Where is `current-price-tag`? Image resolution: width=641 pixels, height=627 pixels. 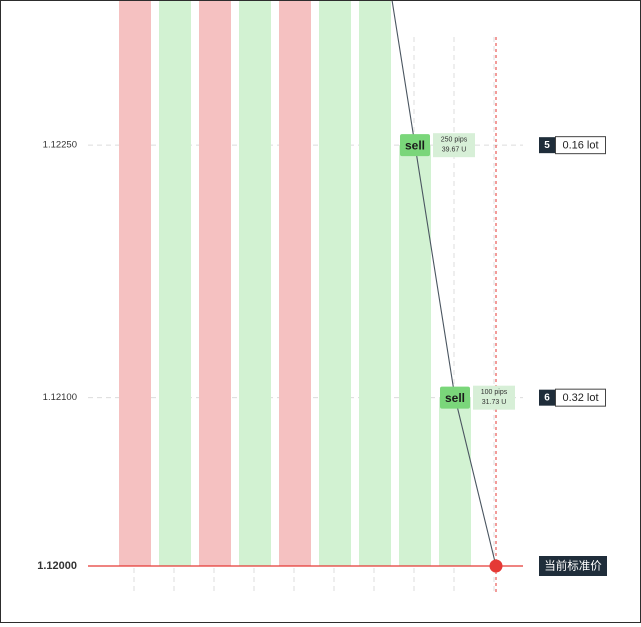
current-price-tag is located at coordinates (573, 566).